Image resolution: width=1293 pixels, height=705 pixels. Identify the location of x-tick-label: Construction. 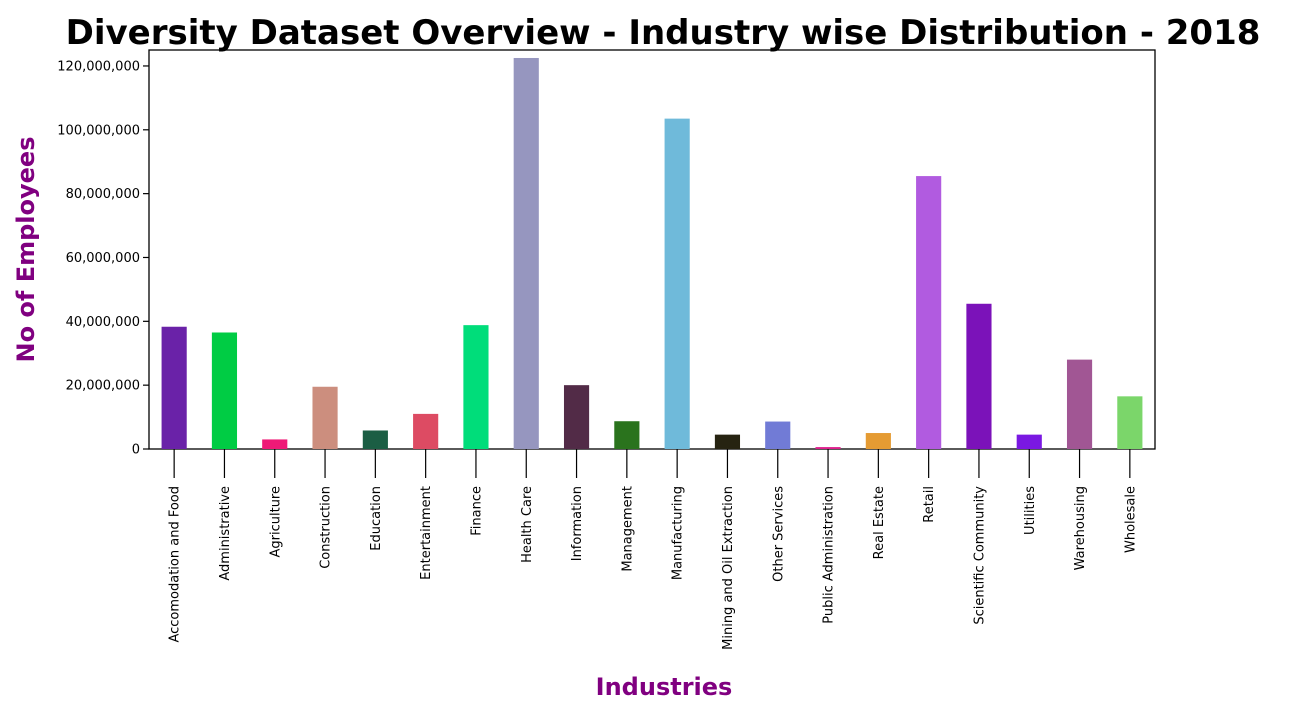
(326, 527).